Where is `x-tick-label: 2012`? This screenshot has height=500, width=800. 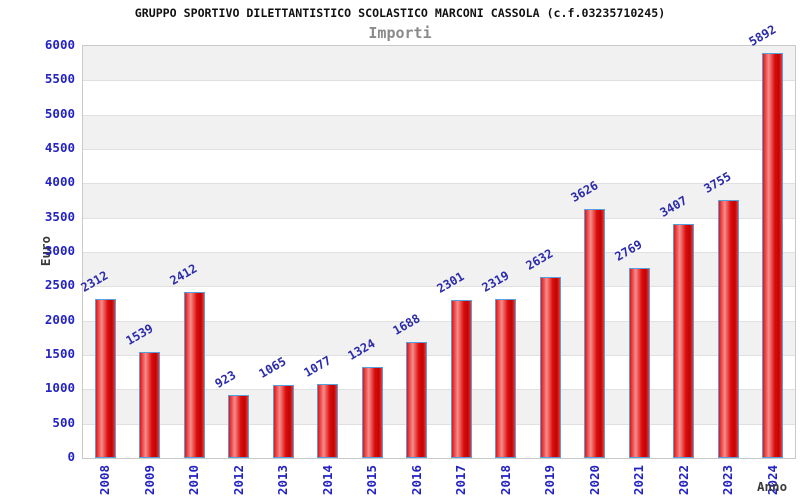
x-tick-label: 2012 is located at coordinates (238, 480).